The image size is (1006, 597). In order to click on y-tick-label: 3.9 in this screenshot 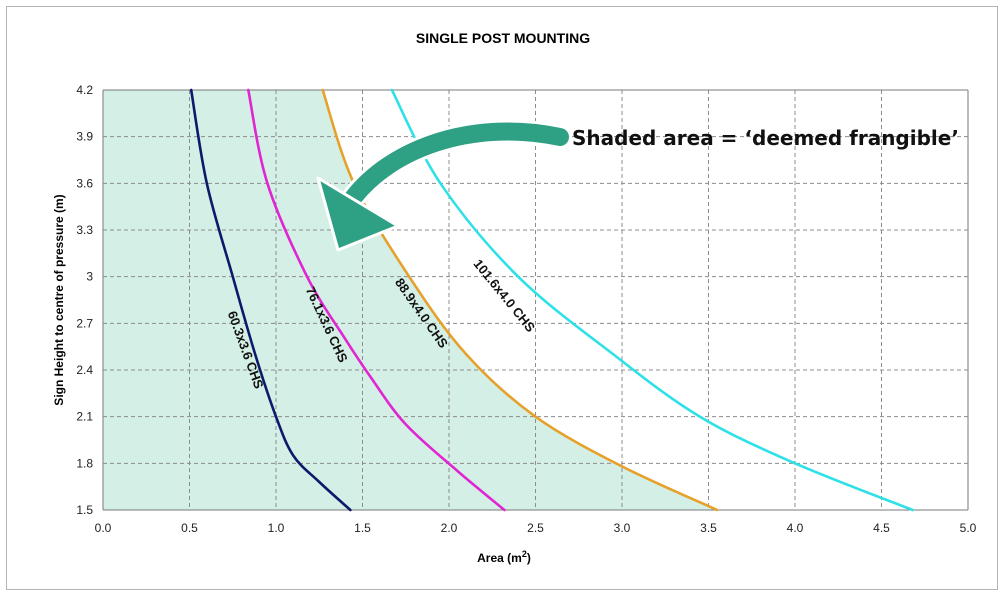, I will do `click(84, 137)`.